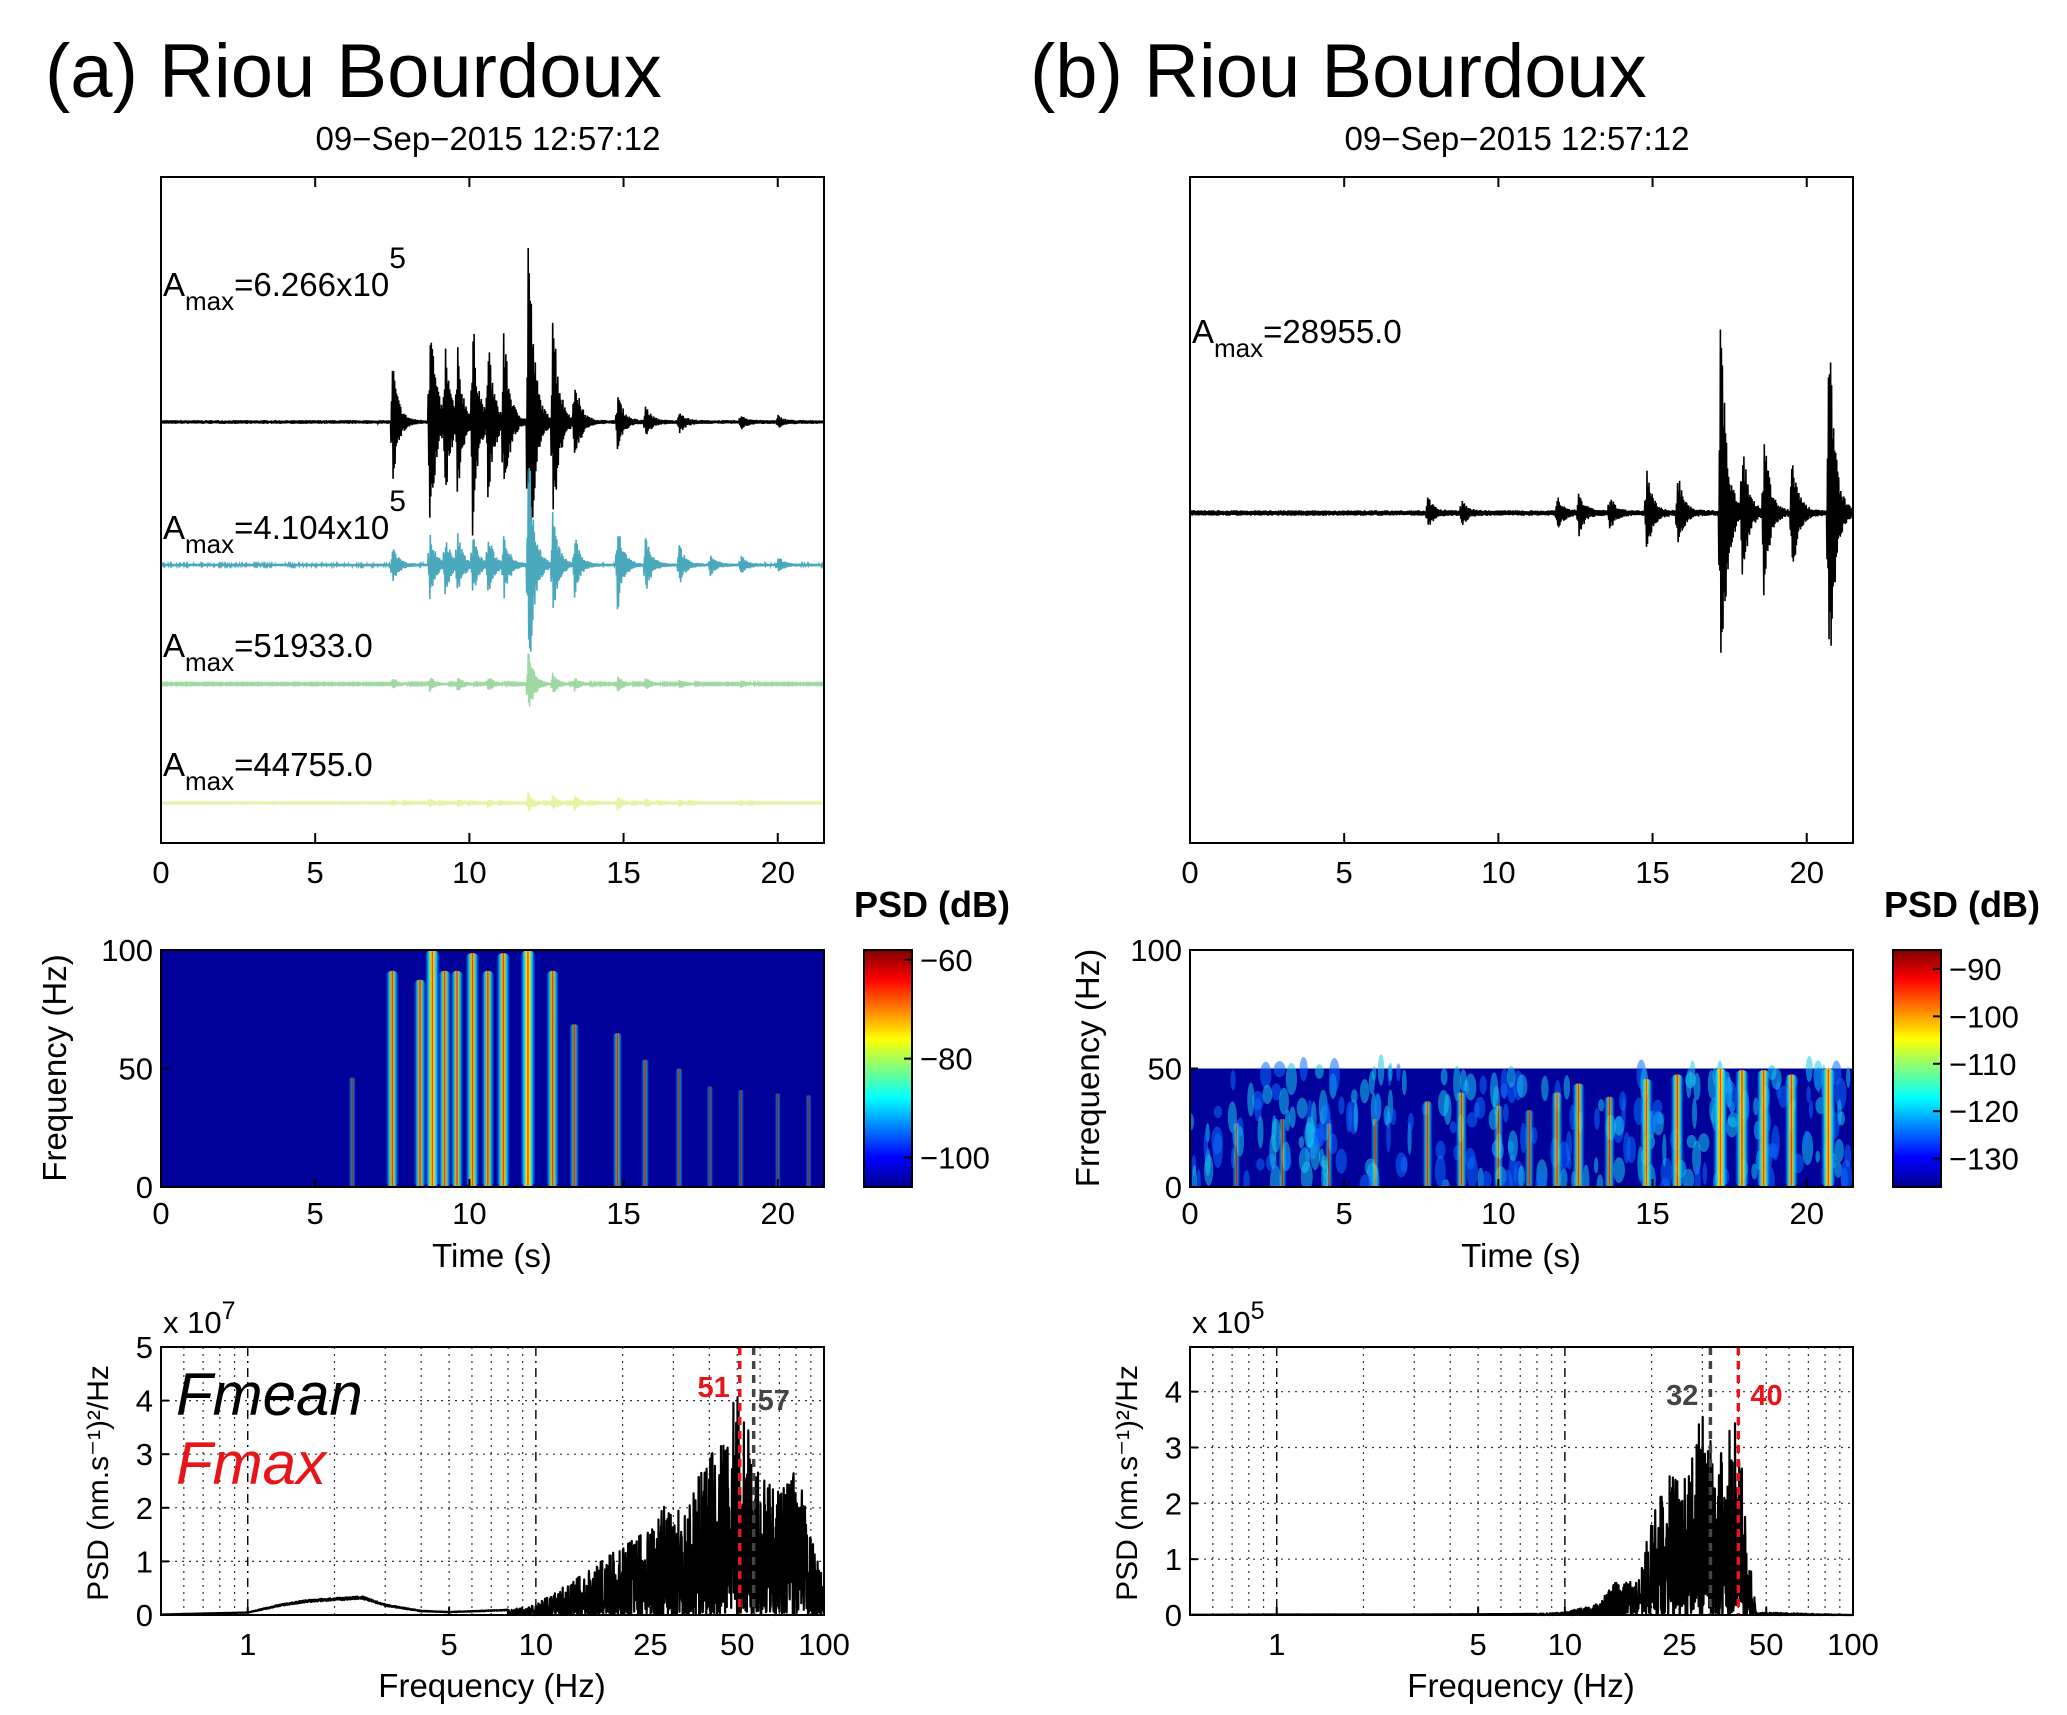 This screenshot has width=2067, height=1715. I want to click on y-tick-label: 3, so click(1173, 1448).